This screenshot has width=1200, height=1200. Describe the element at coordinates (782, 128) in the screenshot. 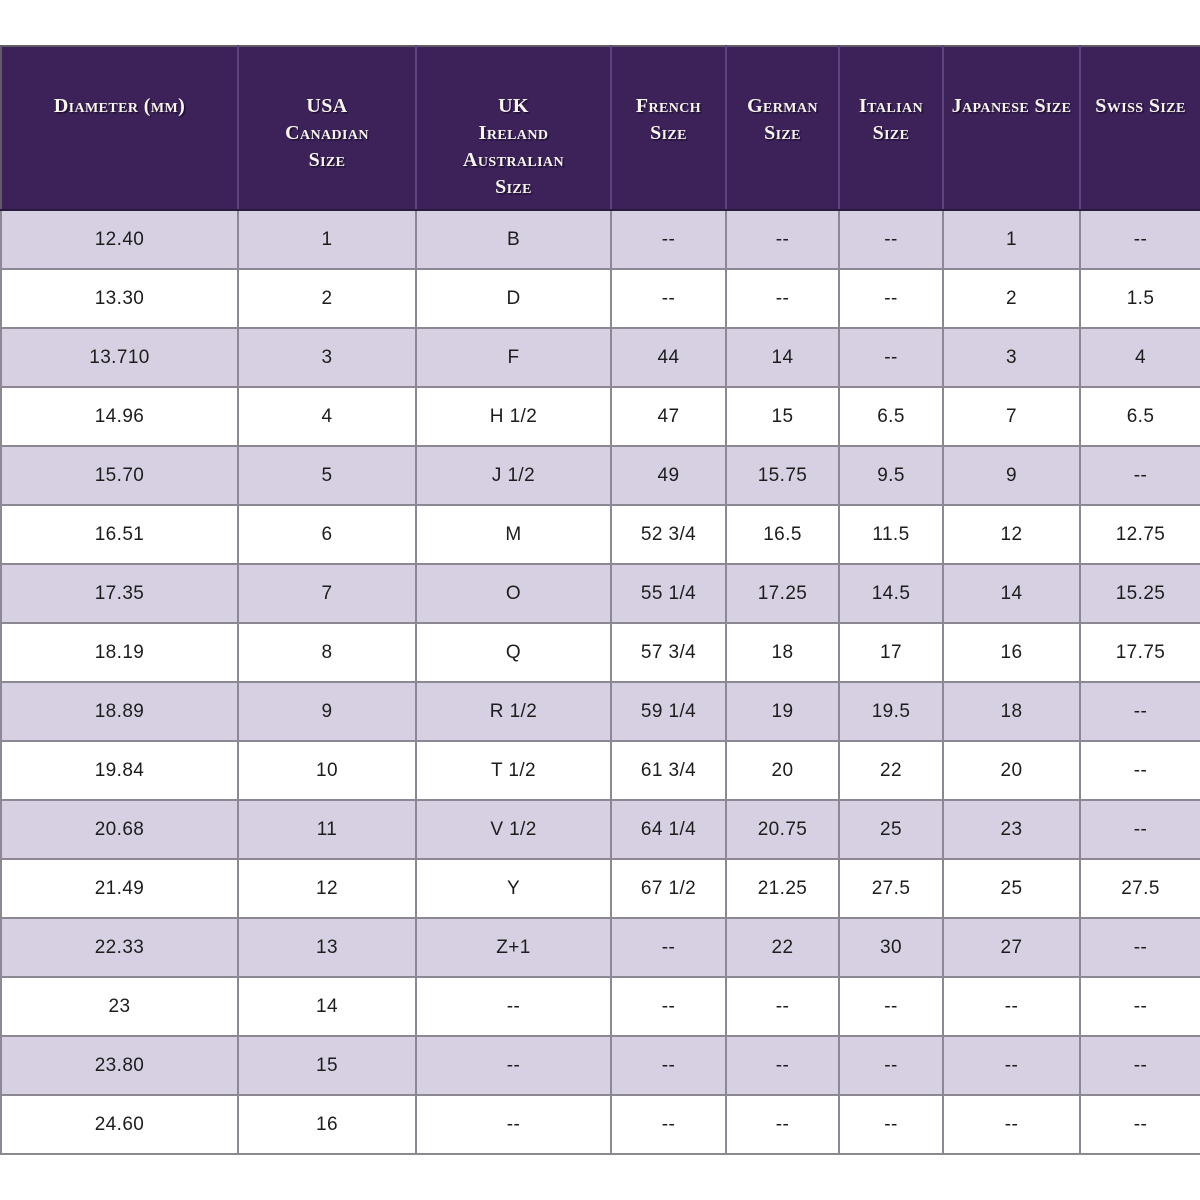

I see `col-header-german-size: German Size` at that location.